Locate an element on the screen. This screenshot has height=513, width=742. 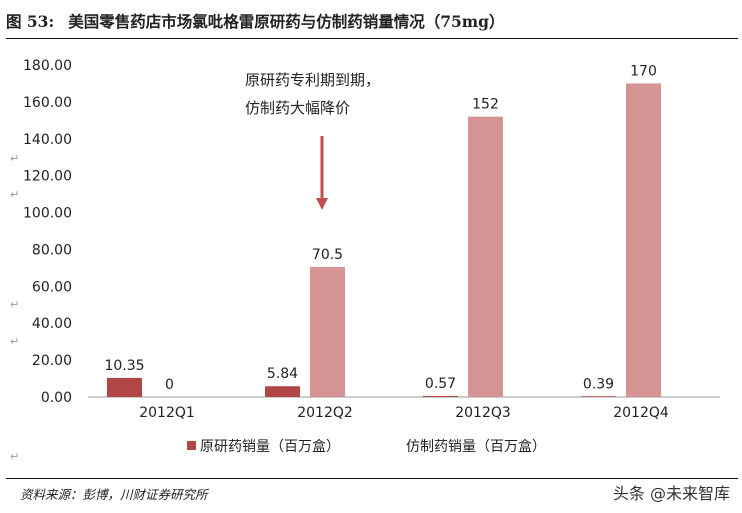
title-rule is located at coordinates (372, 38).